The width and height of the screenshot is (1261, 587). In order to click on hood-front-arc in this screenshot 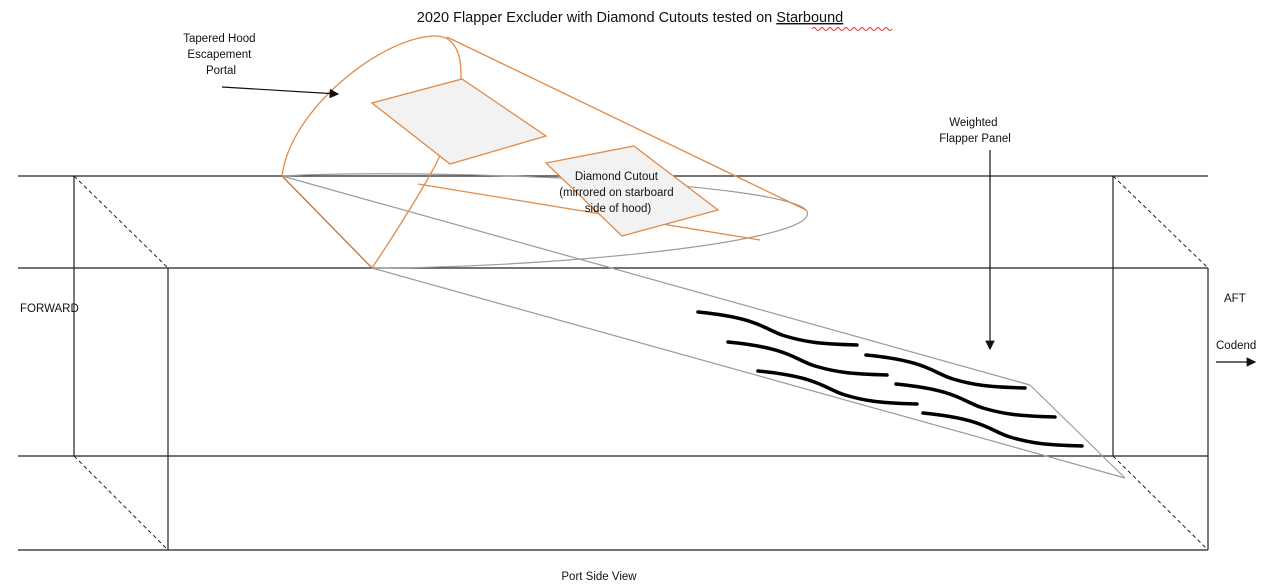, I will do `click(371, 152)`.